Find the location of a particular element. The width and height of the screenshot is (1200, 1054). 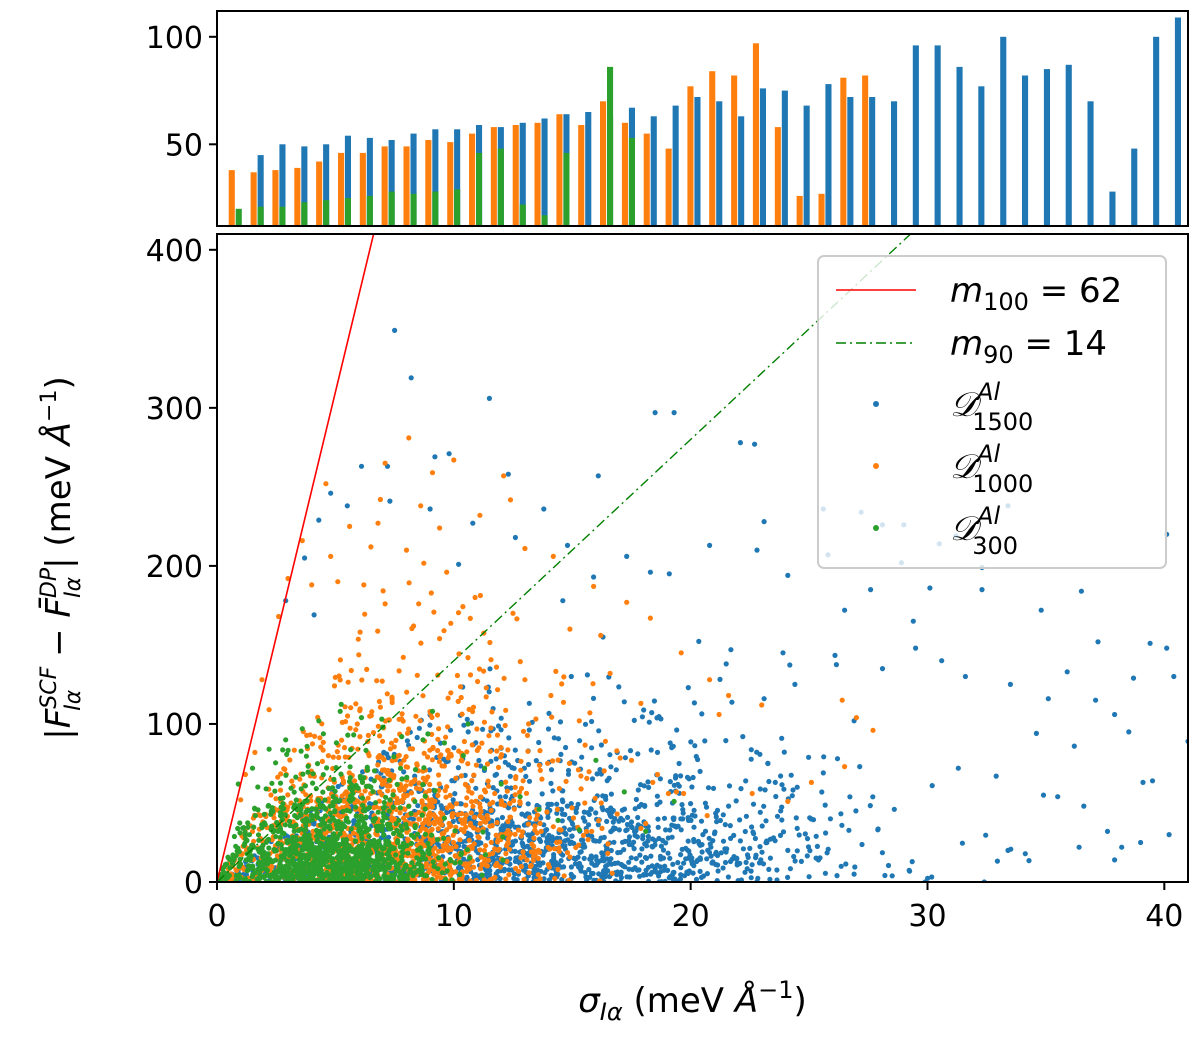

bar-series0-group13 is located at coordinates (522, 174).